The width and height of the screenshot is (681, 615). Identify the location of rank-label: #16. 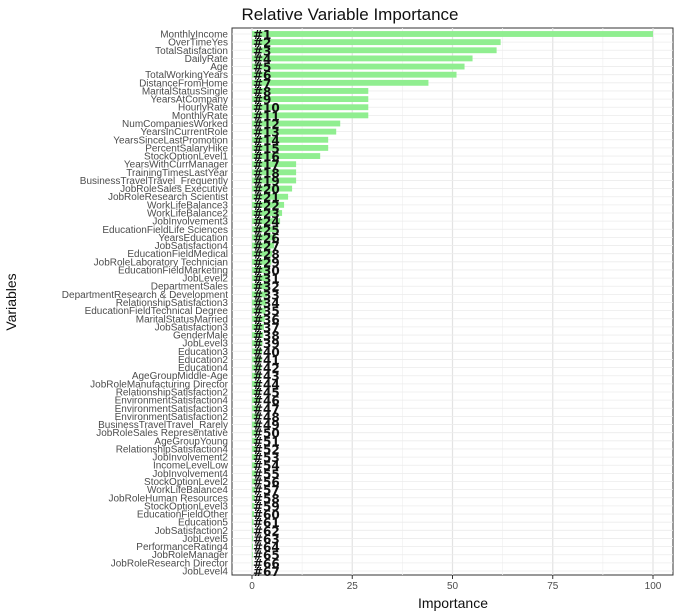
(266, 157).